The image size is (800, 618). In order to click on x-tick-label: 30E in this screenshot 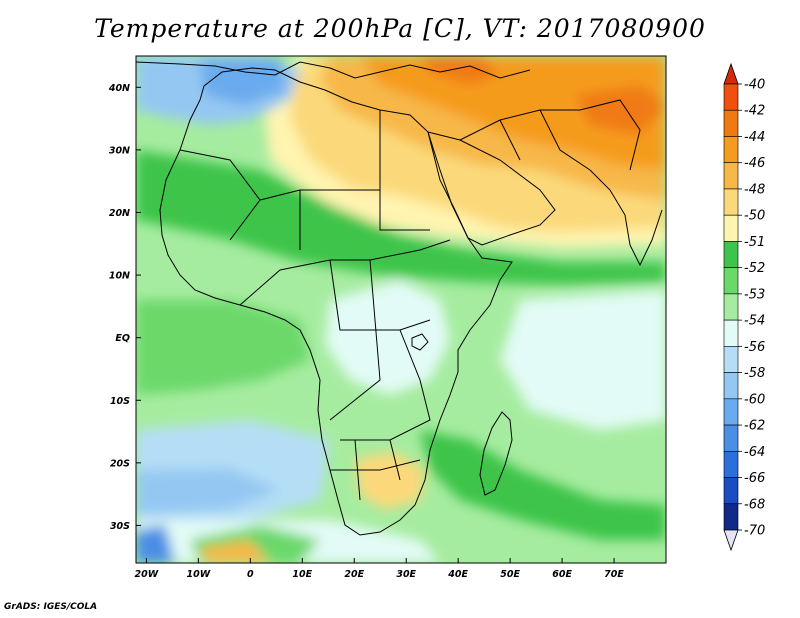, I will do `click(406, 574)`.